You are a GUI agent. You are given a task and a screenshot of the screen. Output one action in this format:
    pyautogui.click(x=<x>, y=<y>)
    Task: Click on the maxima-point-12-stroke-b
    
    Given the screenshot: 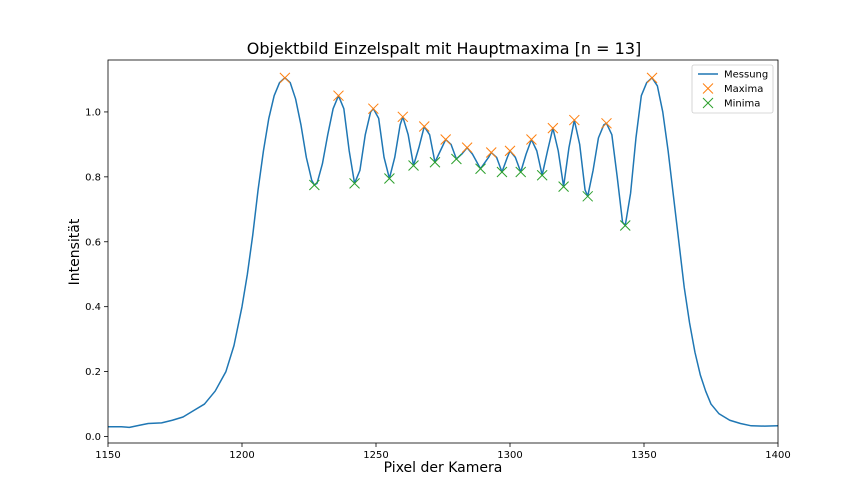 What is the action you would take?
    pyautogui.click(x=606, y=123)
    